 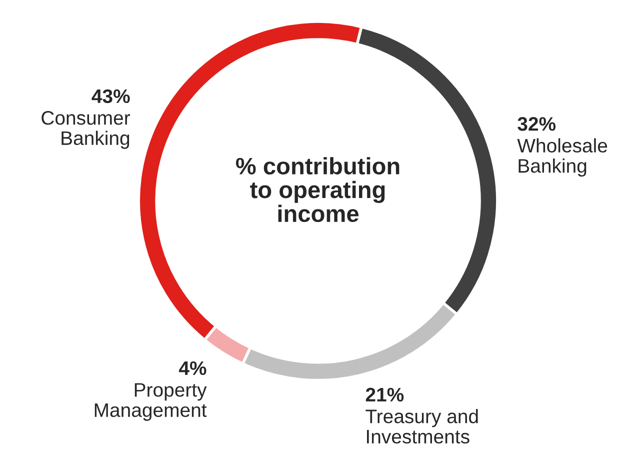 What do you see at coordinates (422, 426) in the screenshot?
I see `slice-label: Treasury and Investments` at bounding box center [422, 426].